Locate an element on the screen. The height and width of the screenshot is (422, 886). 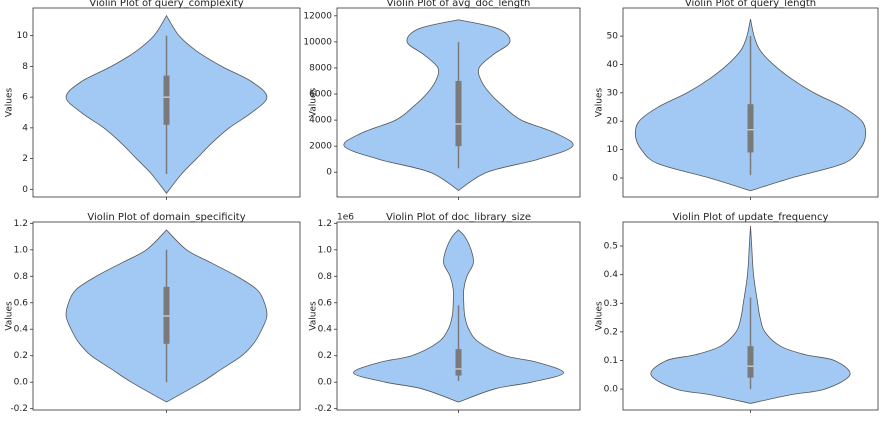
y-tick-label: 4000 is located at coordinates (320, 121).